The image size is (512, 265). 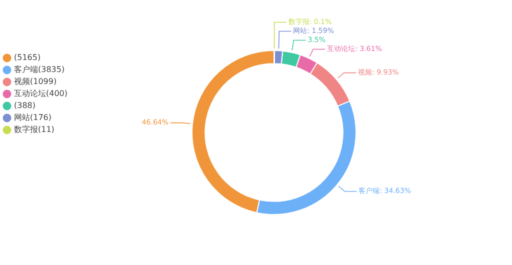 What do you see at coordinates (51, 69) in the screenshot?
I see `text: (3835)` at bounding box center [51, 69].